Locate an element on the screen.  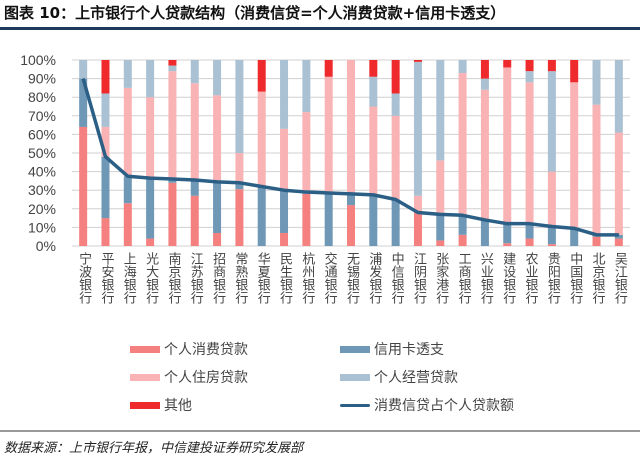
x-tick-label: 江苏银行 is located at coordinates (195, 278).